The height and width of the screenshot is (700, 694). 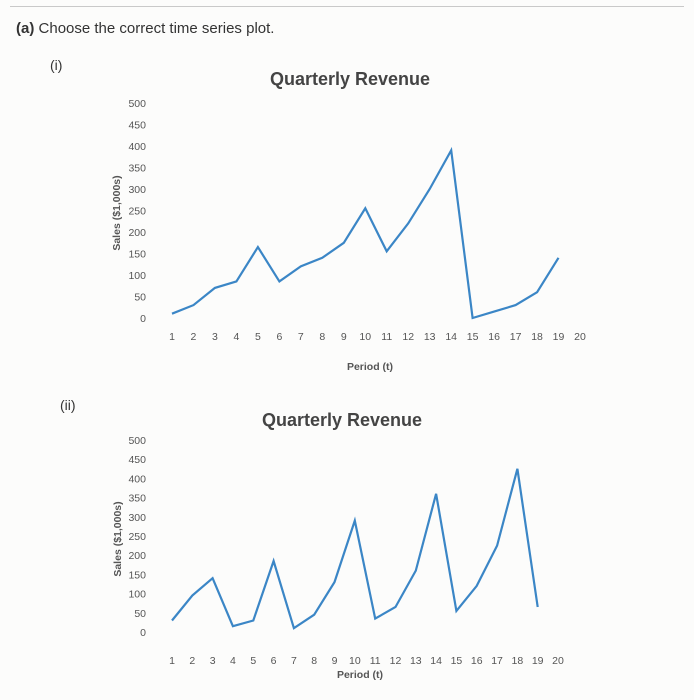 I want to click on option-ii-label: (ii), so click(x=68, y=405).